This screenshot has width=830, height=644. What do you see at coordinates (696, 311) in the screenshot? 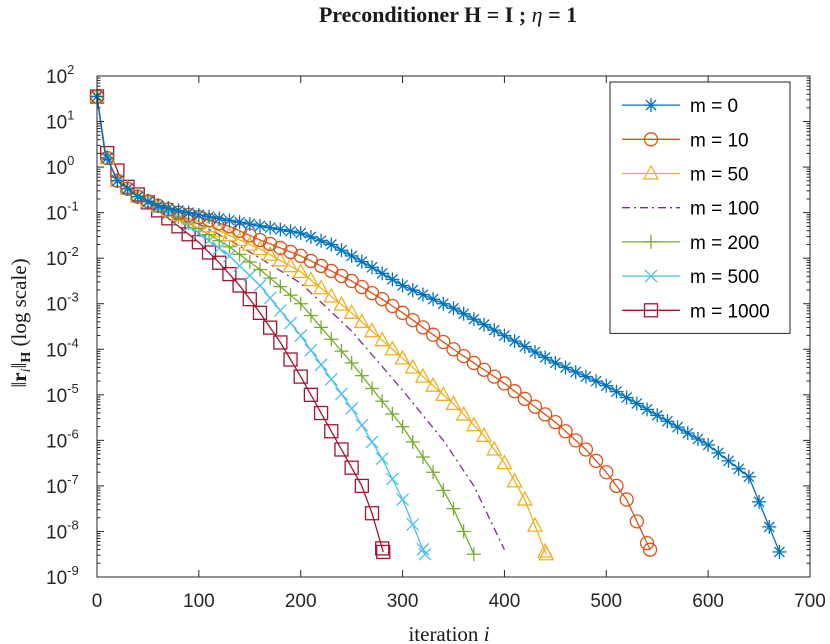
I see `legend-entry-m-1000: m = 1000` at bounding box center [696, 311].